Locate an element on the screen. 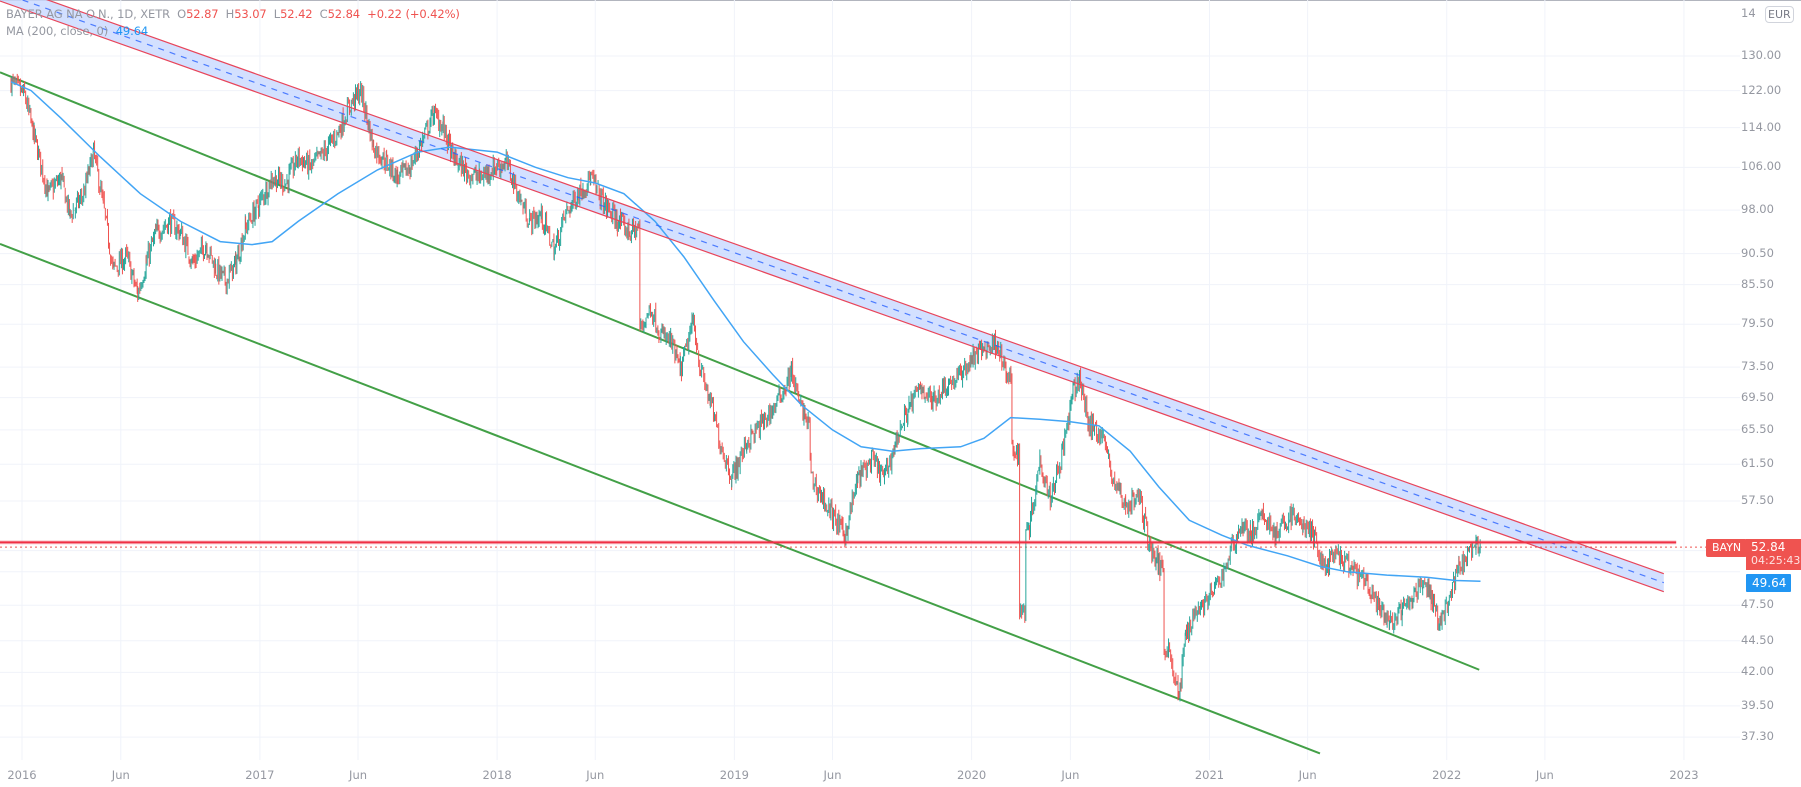  indicator-description: MA (200, close, 0) is located at coordinates (57, 31).